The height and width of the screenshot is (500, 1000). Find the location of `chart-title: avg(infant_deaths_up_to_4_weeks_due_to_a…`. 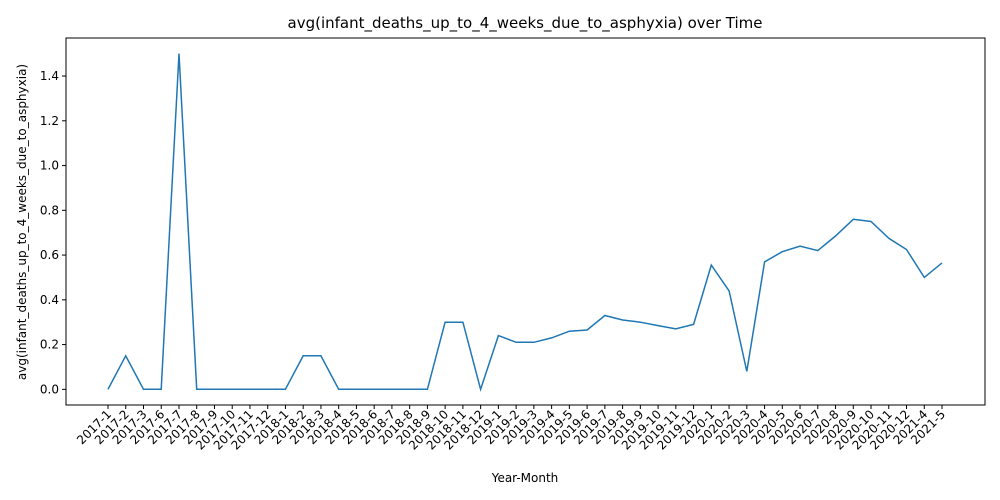

chart-title: avg(infant_deaths_up_to_4_weeks_due_to_a… is located at coordinates (525, 23).